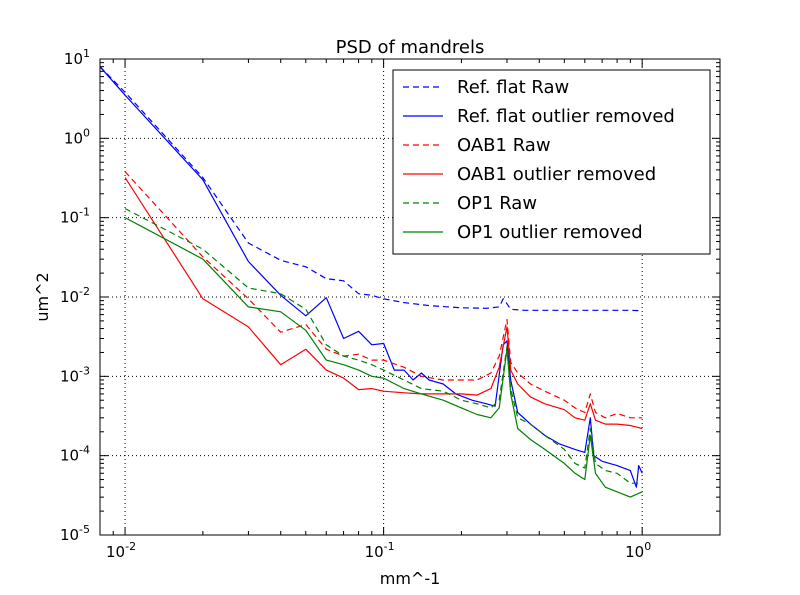  Describe the element at coordinates (42, 296) in the screenshot. I see `y-axis-label: um^2` at that location.